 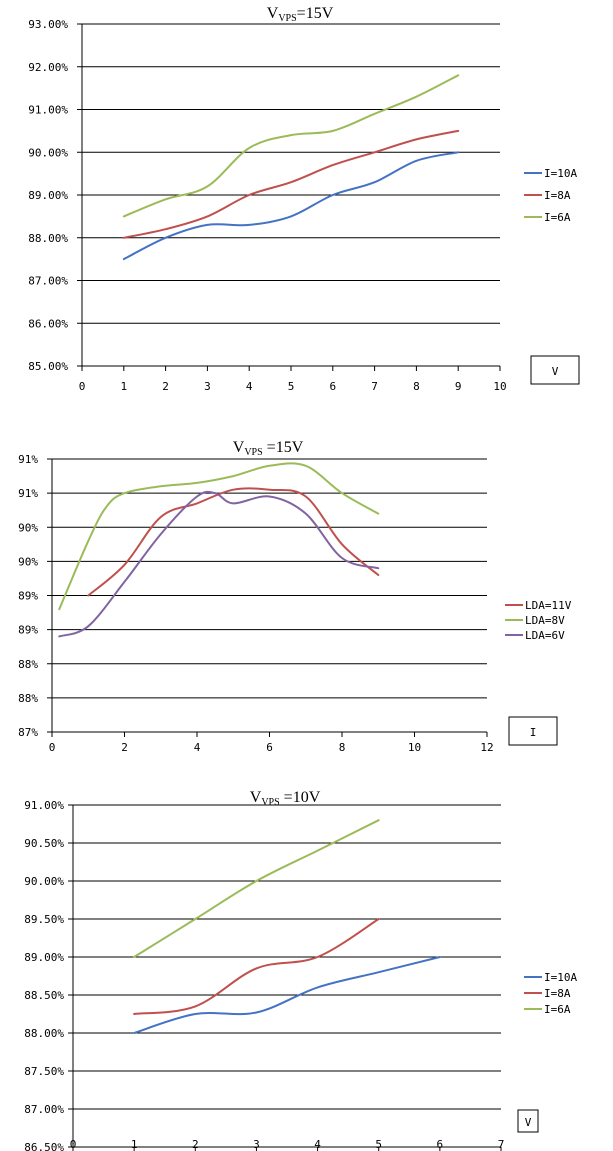 What do you see at coordinates (287, 1144) in the screenshot?
I see `x-tick-labels: 0 1 2 3 4 5 6 7` at bounding box center [287, 1144].